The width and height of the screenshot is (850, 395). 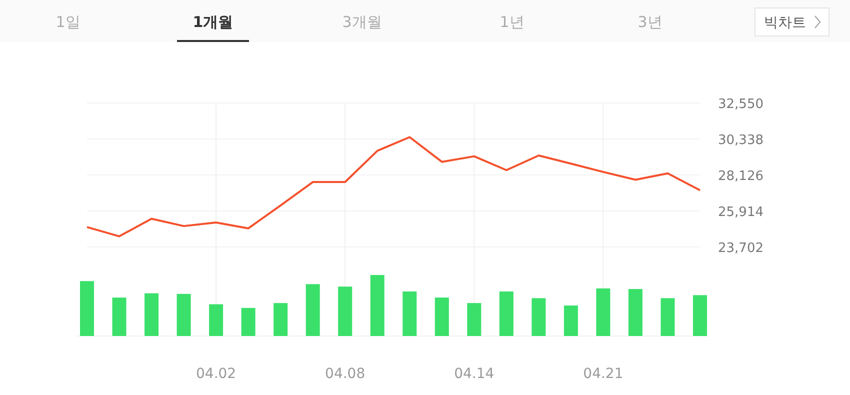 What do you see at coordinates (603, 374) in the screenshot?
I see `x-tick-label: 04.21` at bounding box center [603, 374].